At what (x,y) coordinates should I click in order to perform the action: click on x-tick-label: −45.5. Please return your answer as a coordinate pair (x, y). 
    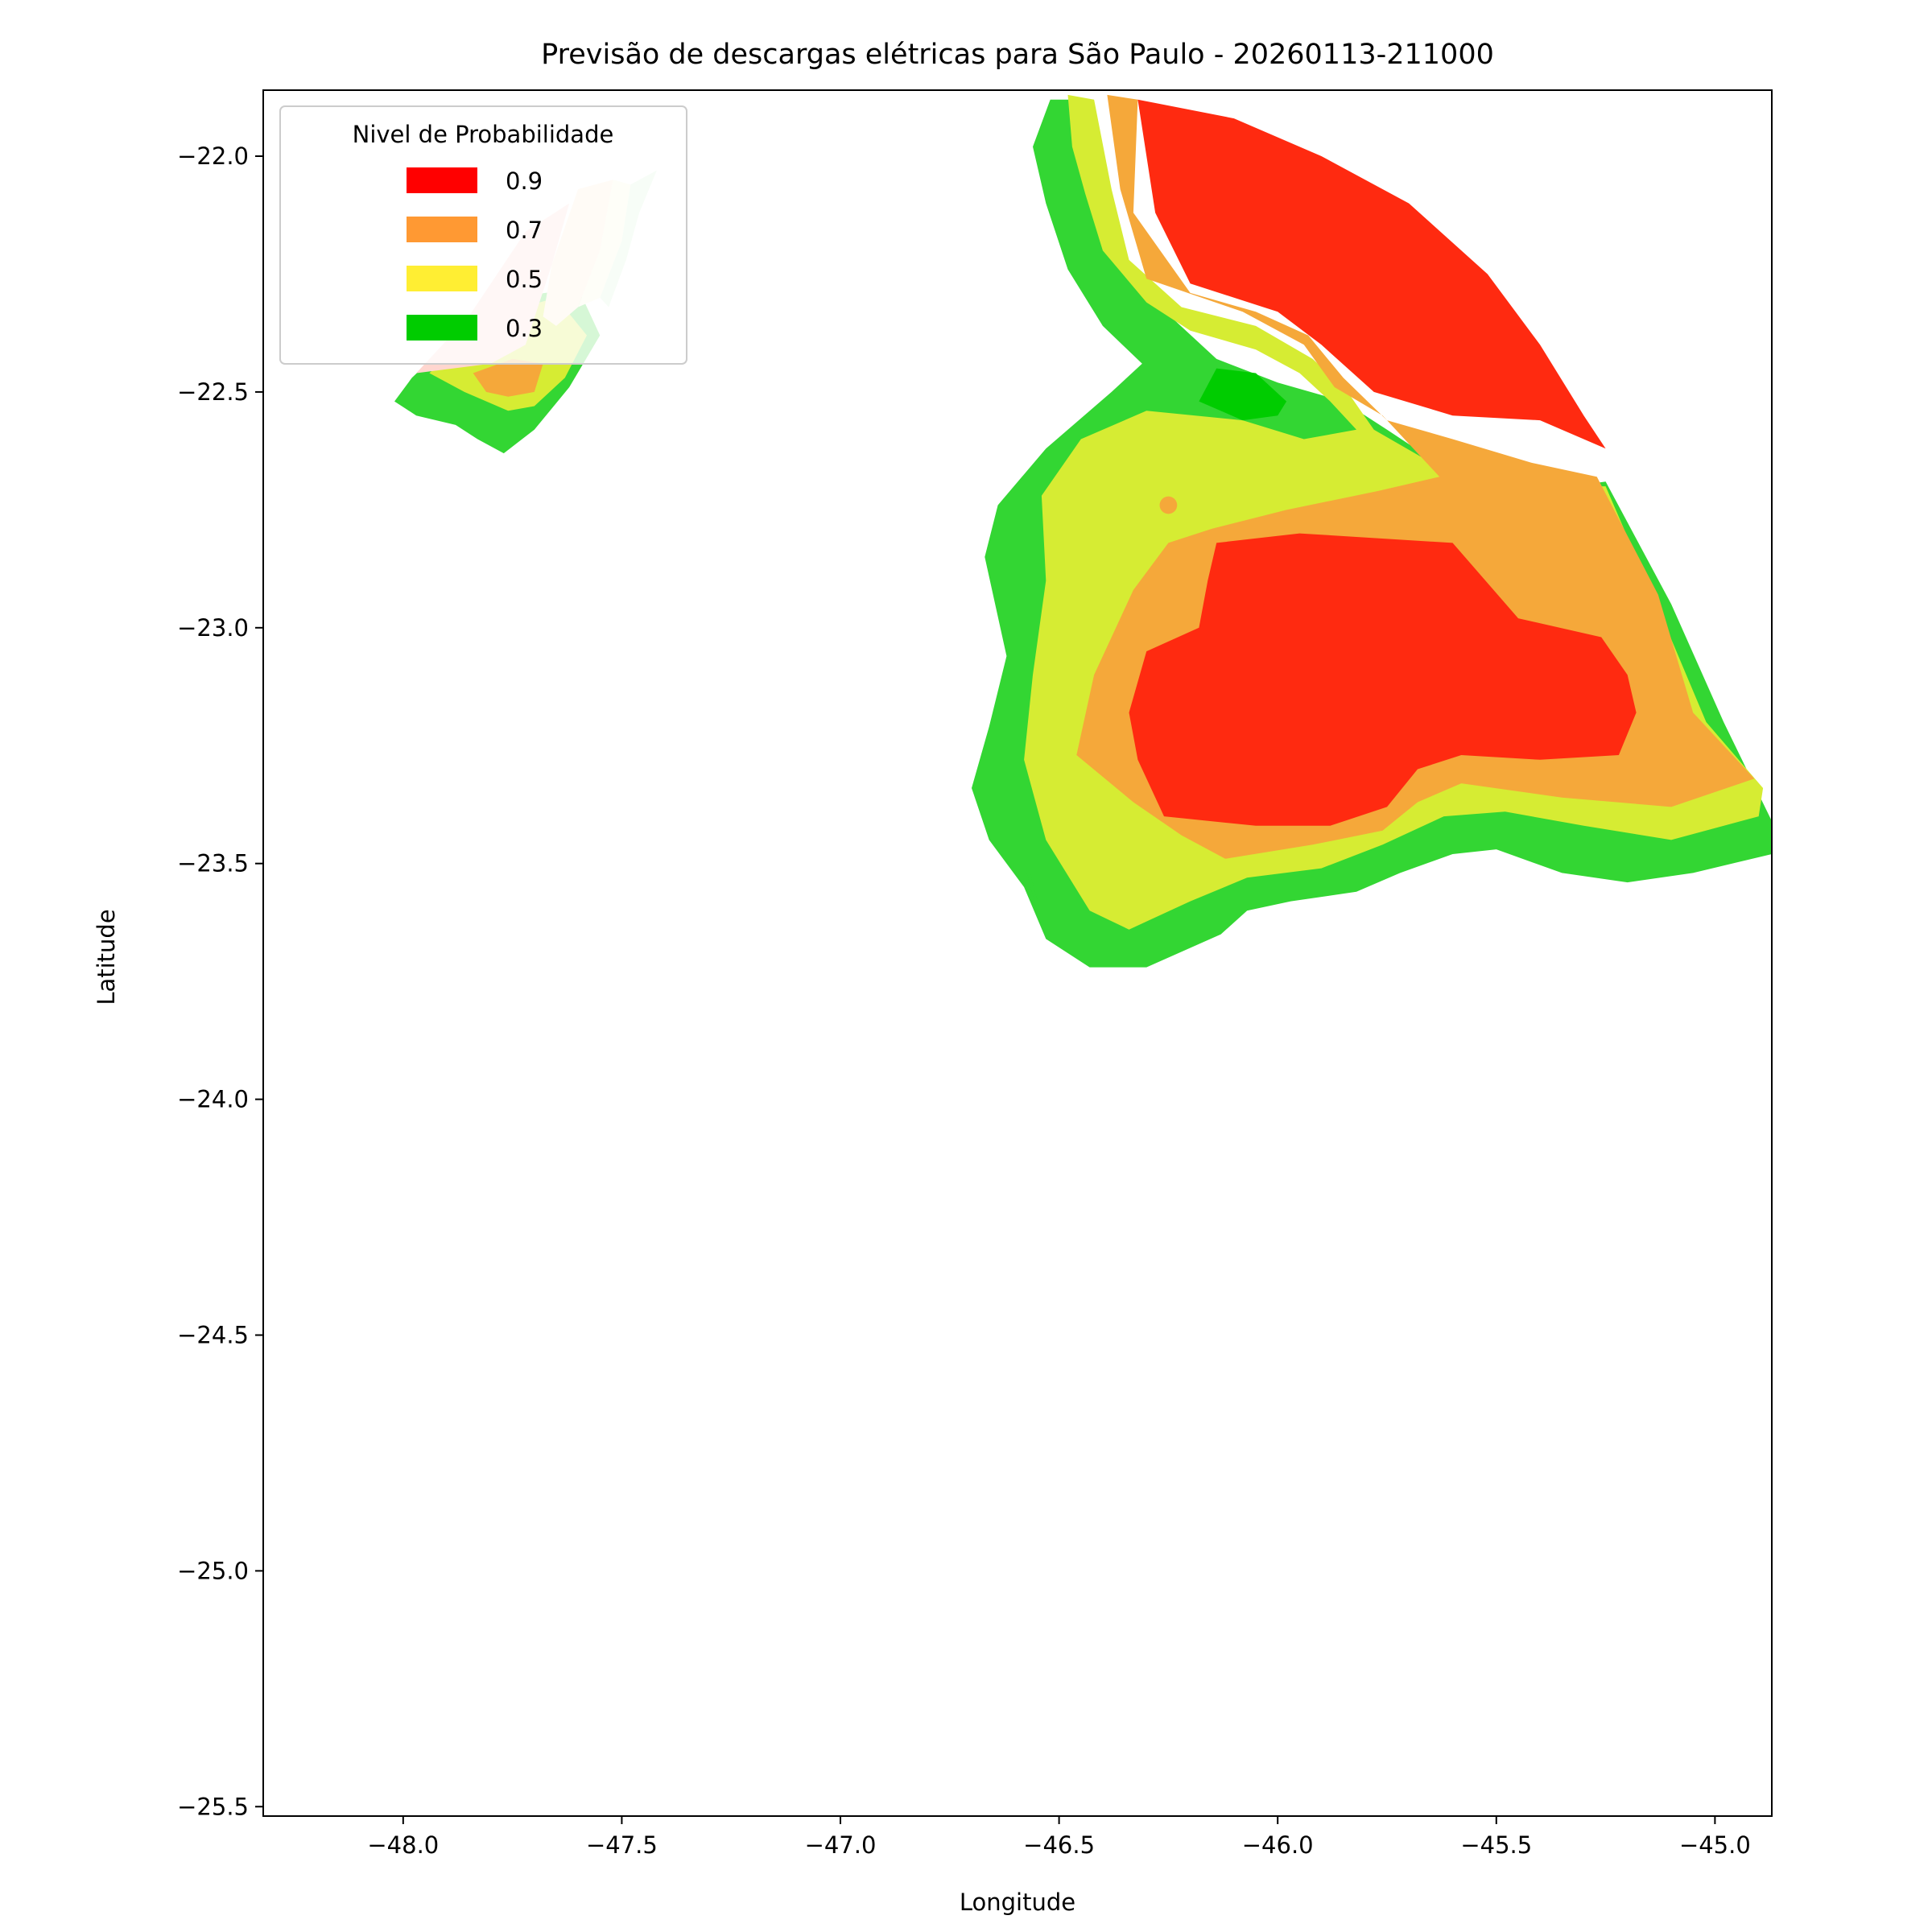
    Looking at the image, I should click on (1496, 1845).